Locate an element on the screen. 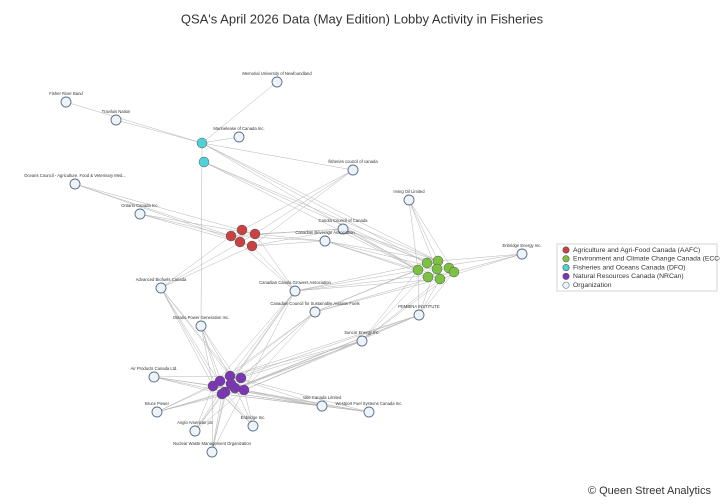 This screenshot has width=720, height=504. node-label: Vale Canada Limited is located at coordinates (322, 397).